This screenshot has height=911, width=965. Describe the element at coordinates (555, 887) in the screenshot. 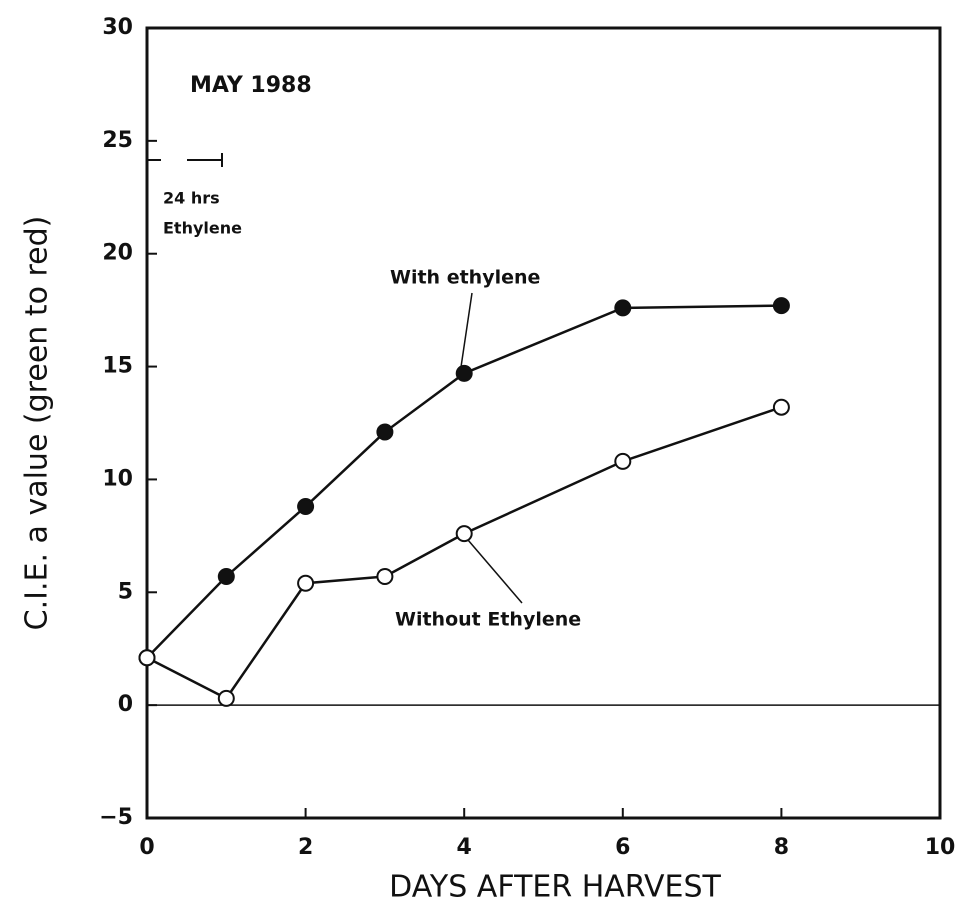

I see `x-axis-label: DAYS AFTER HARVEST` at that location.